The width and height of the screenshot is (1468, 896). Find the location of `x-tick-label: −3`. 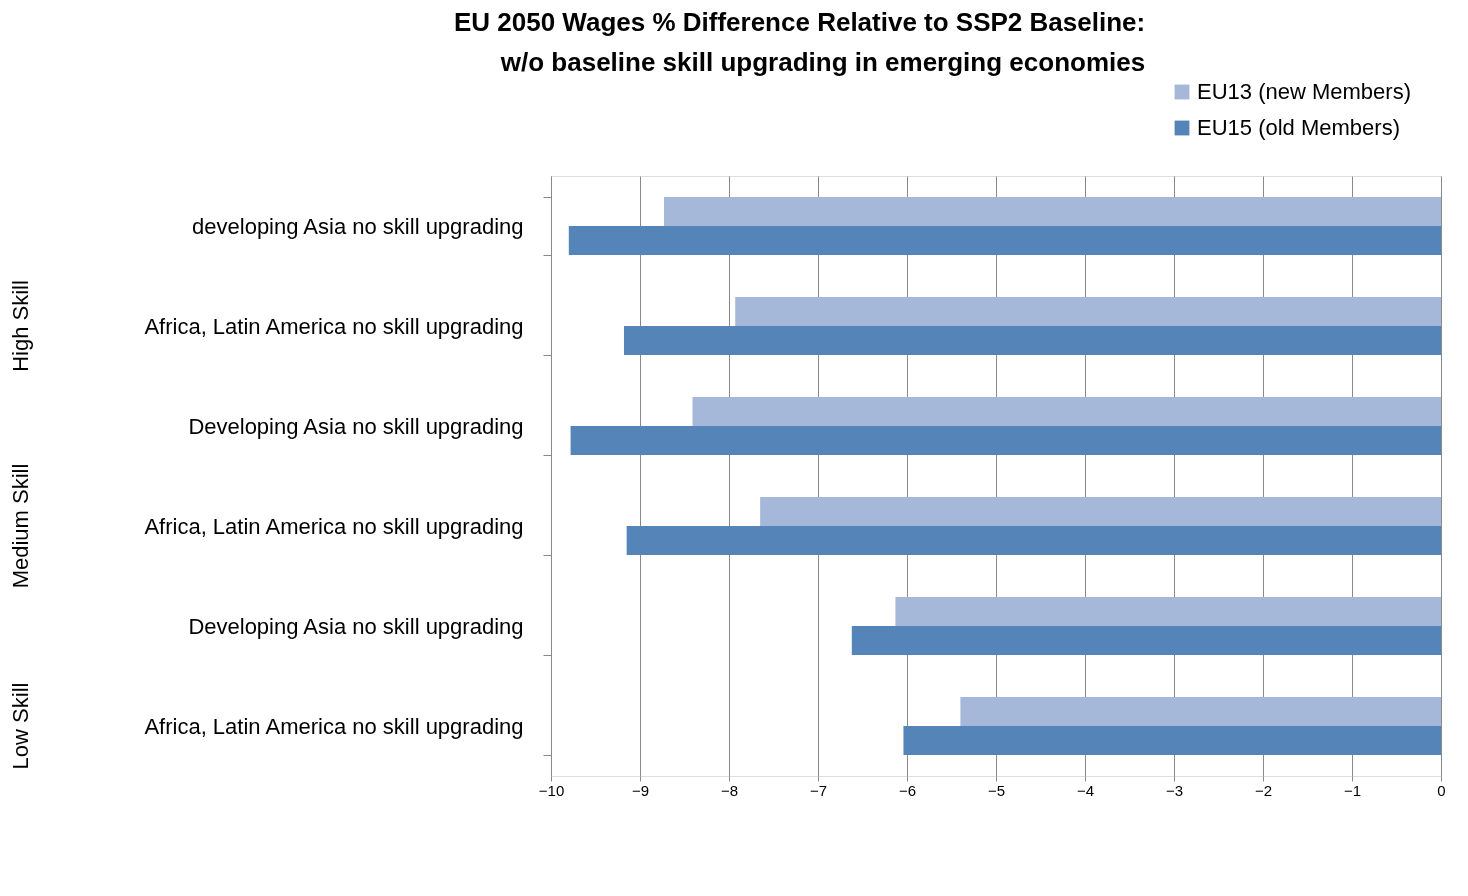

x-tick-label: −3 is located at coordinates (1174, 790).